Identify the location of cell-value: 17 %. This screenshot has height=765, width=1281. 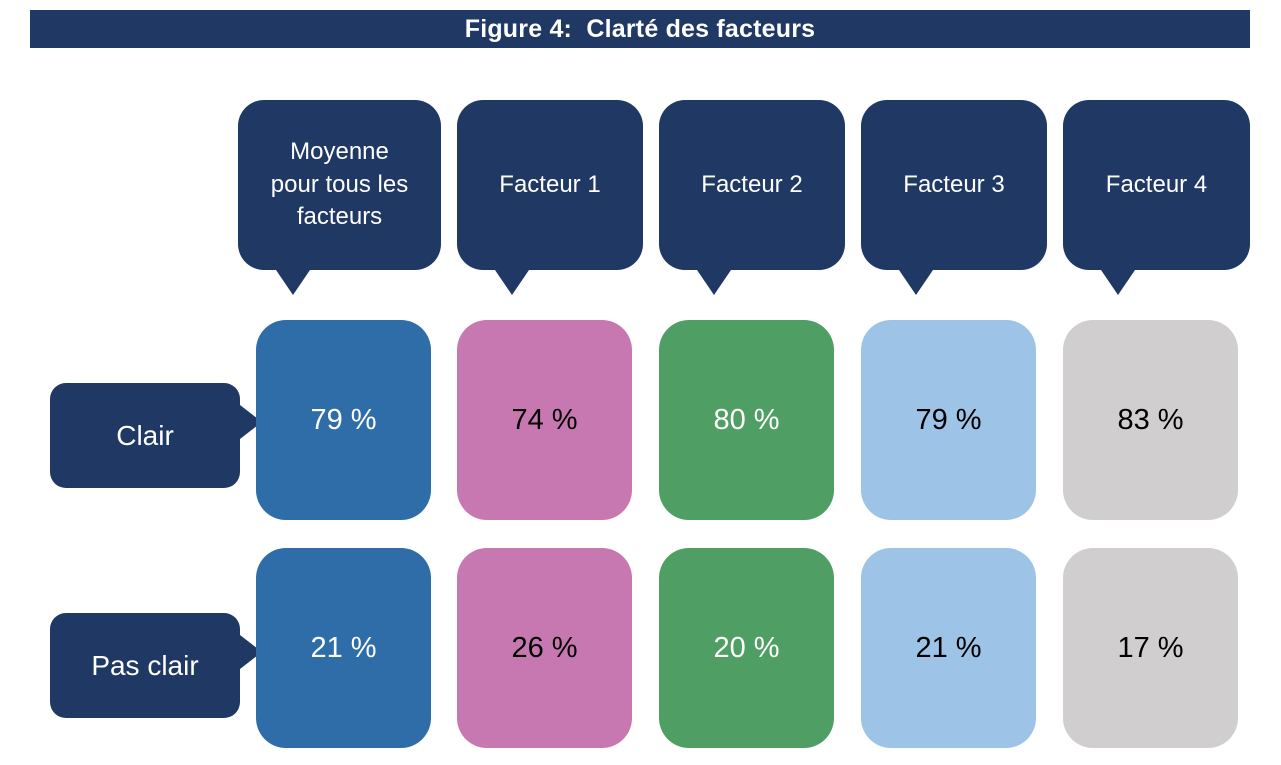
(1150, 647).